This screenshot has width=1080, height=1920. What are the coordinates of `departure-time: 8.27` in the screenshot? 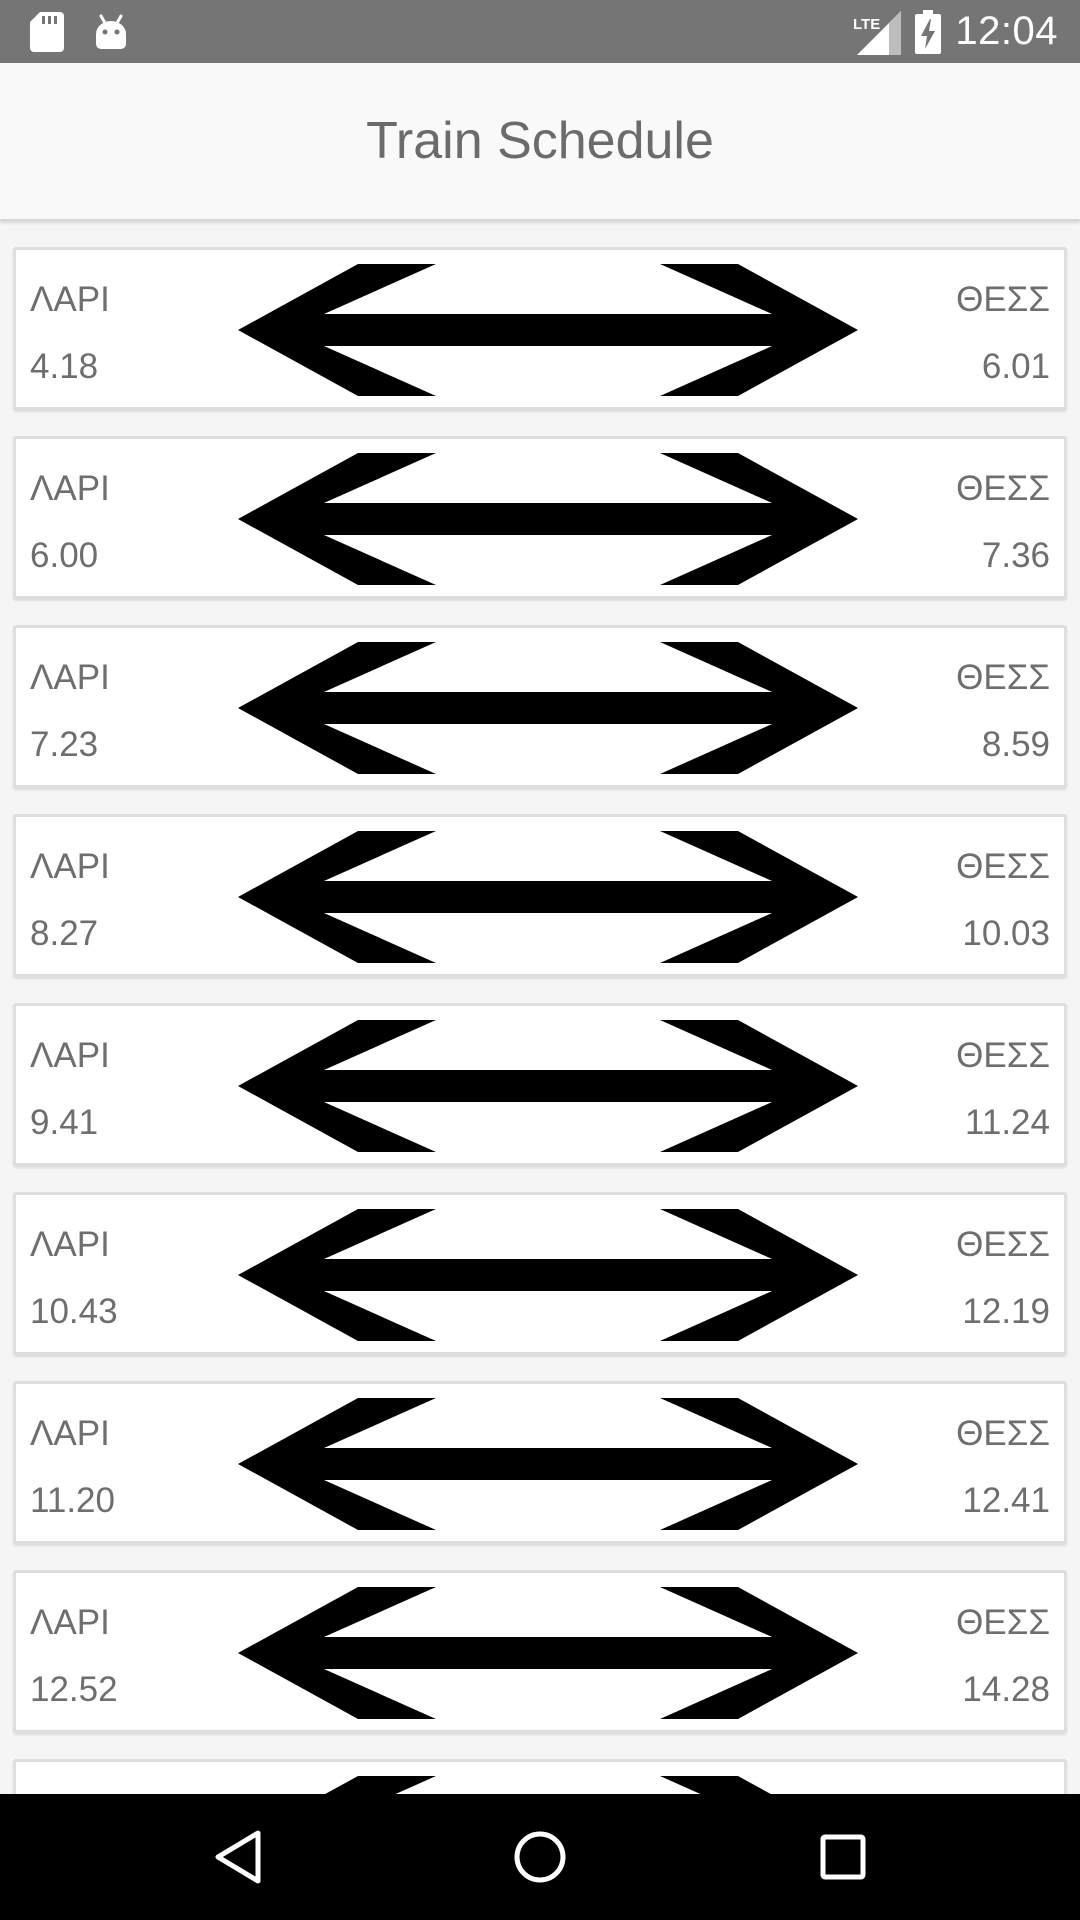 It's located at (64, 933).